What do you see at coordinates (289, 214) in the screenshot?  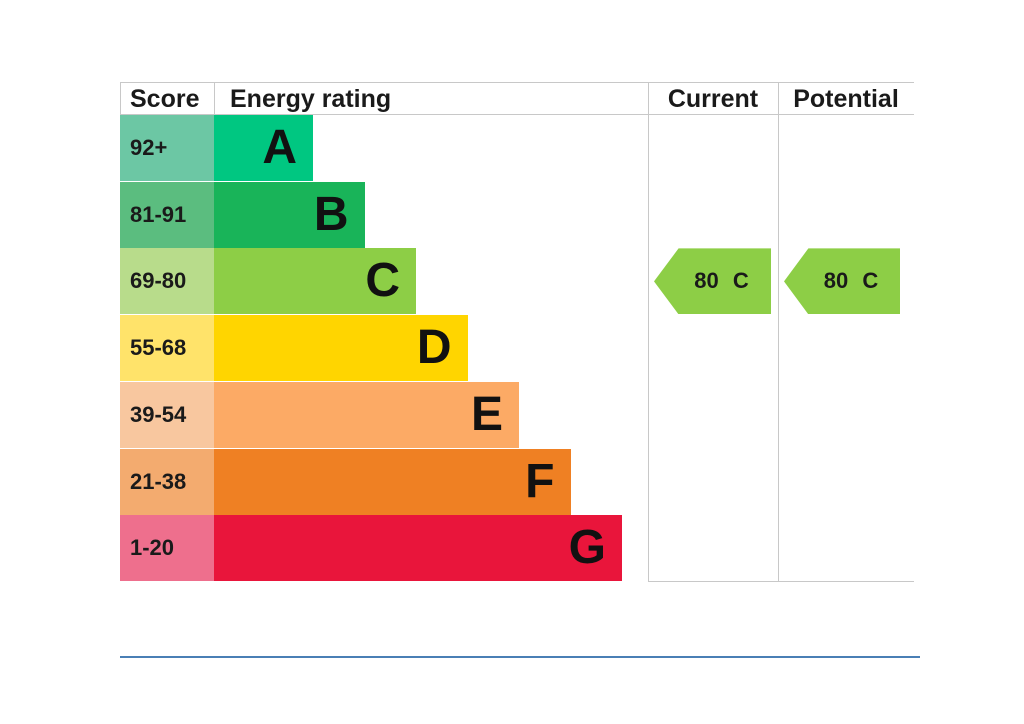 I see `band-bar-b: B` at bounding box center [289, 214].